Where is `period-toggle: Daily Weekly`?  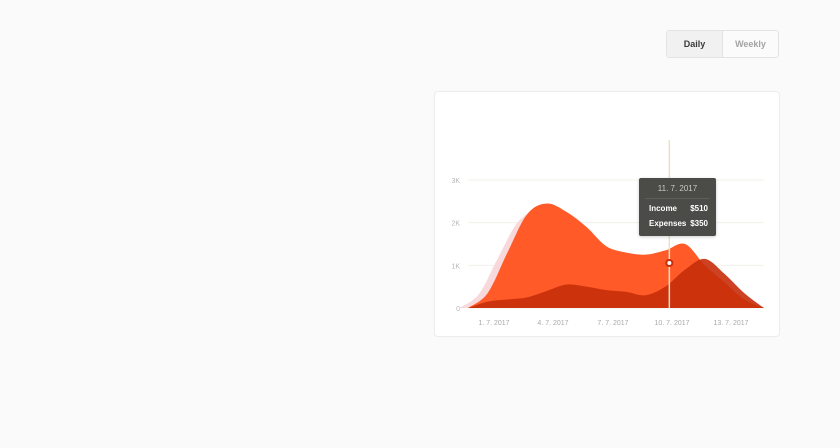
period-toggle: Daily Weekly is located at coordinates (722, 44).